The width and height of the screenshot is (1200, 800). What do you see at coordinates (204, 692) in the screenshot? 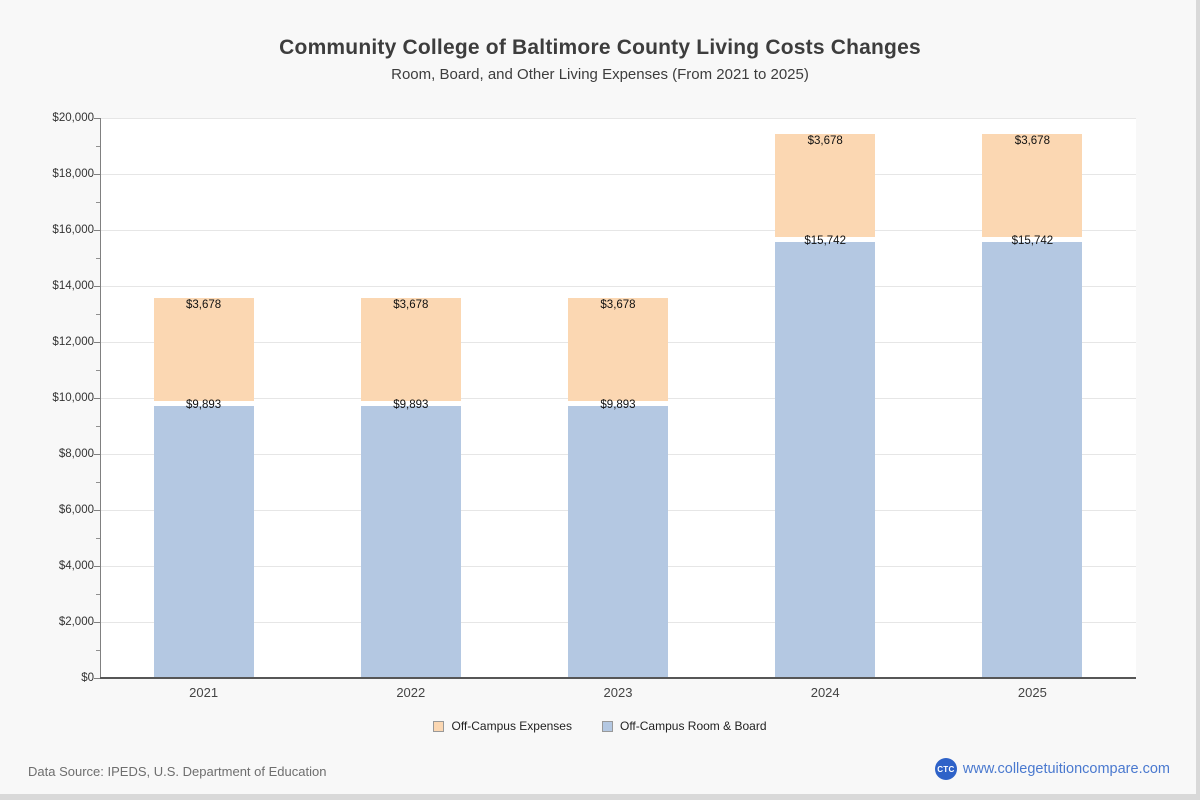
I see `x-axis-tick-label: 2021` at bounding box center [204, 692].